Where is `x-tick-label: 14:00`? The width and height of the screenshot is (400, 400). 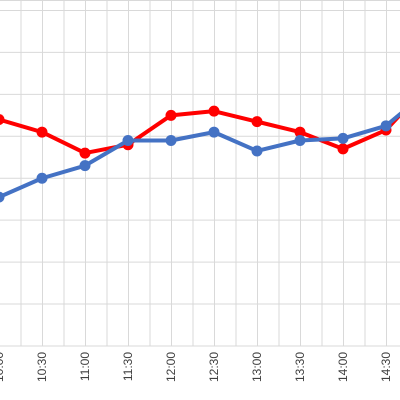
x-tick-label: 14:00 is located at coordinates (343, 367).